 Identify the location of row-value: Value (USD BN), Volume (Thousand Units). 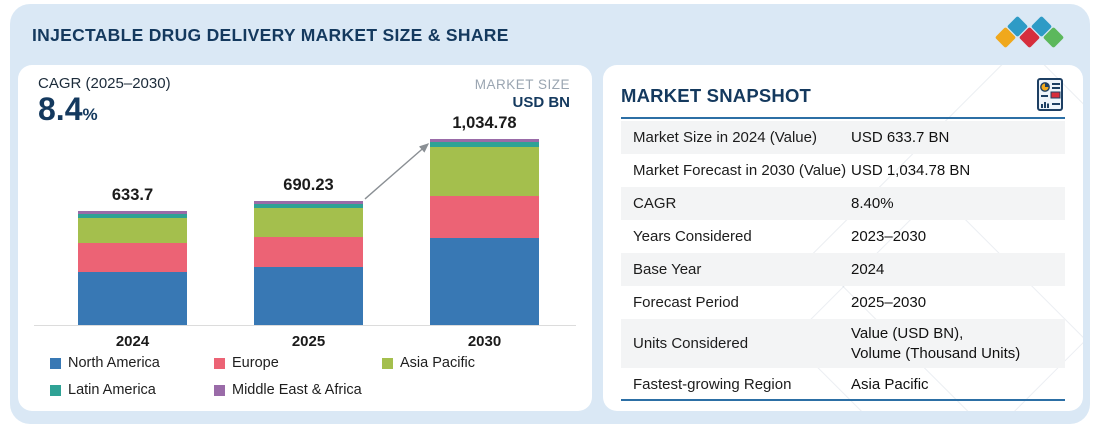
(936, 343).